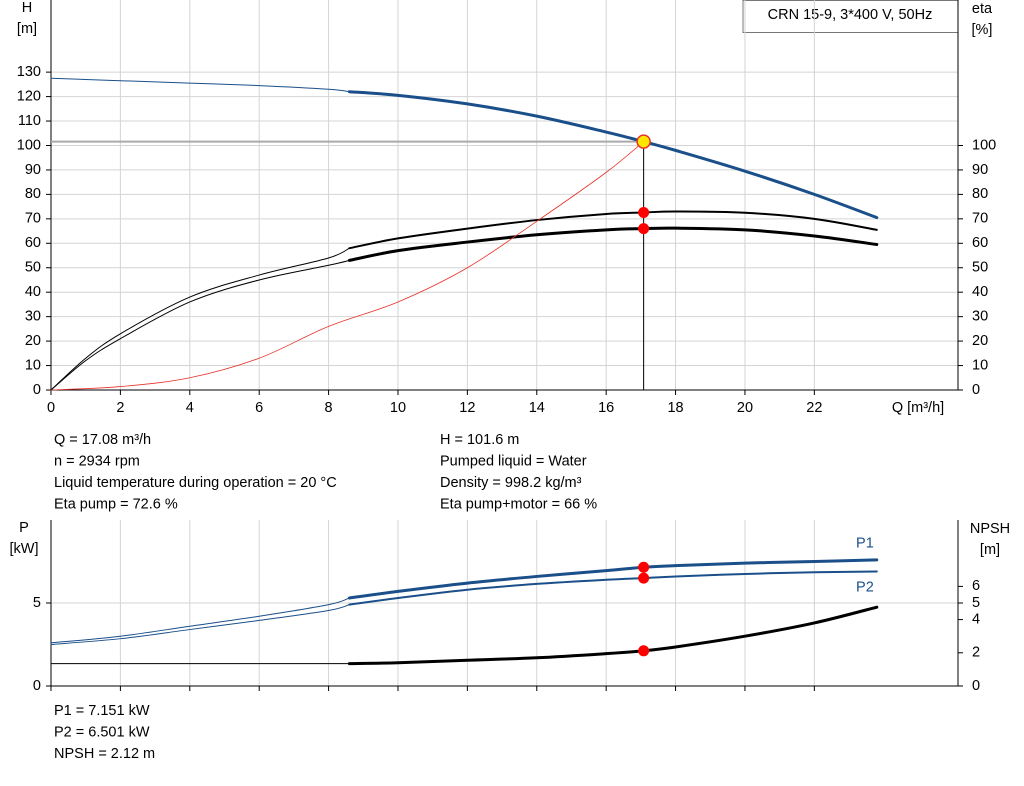 This screenshot has width=1024, height=786. I want to click on y2-tick-label: 4, so click(976, 619).